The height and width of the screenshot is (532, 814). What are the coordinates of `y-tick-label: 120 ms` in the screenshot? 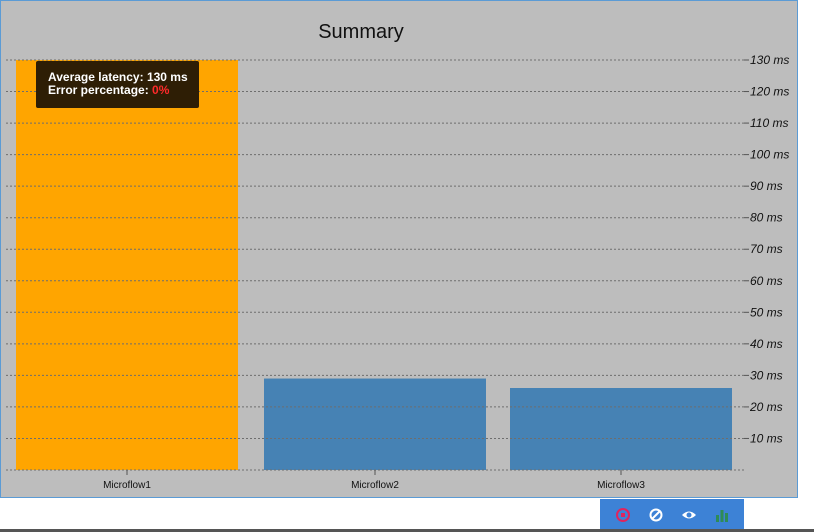 It's located at (769, 92).